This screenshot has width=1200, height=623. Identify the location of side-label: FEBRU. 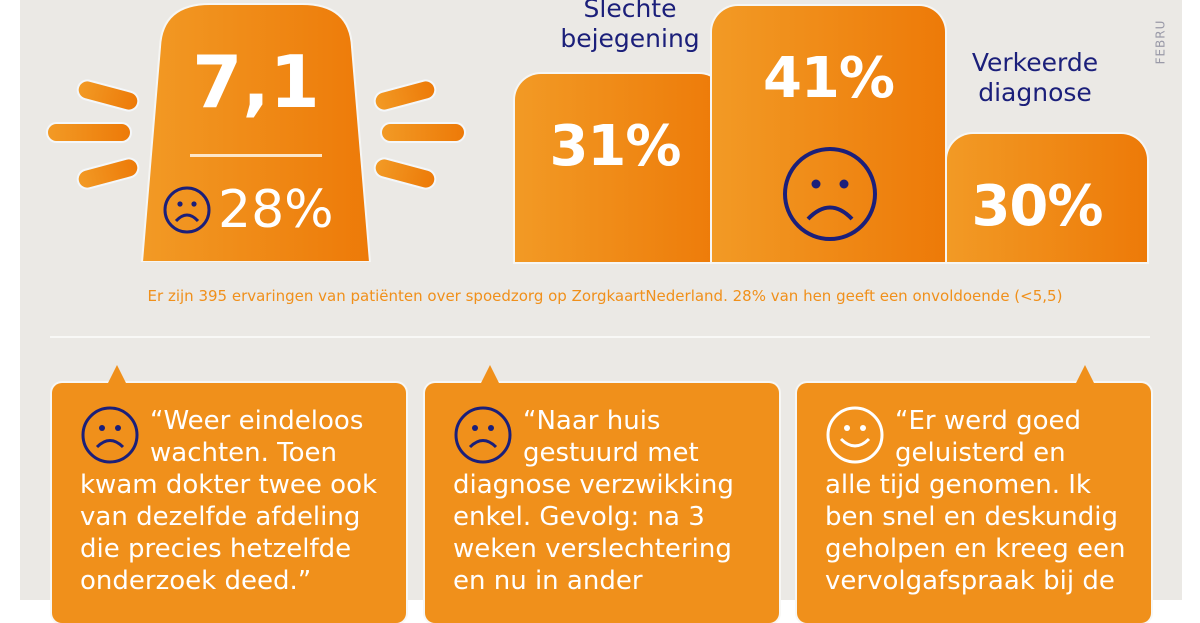
(1170, 45).